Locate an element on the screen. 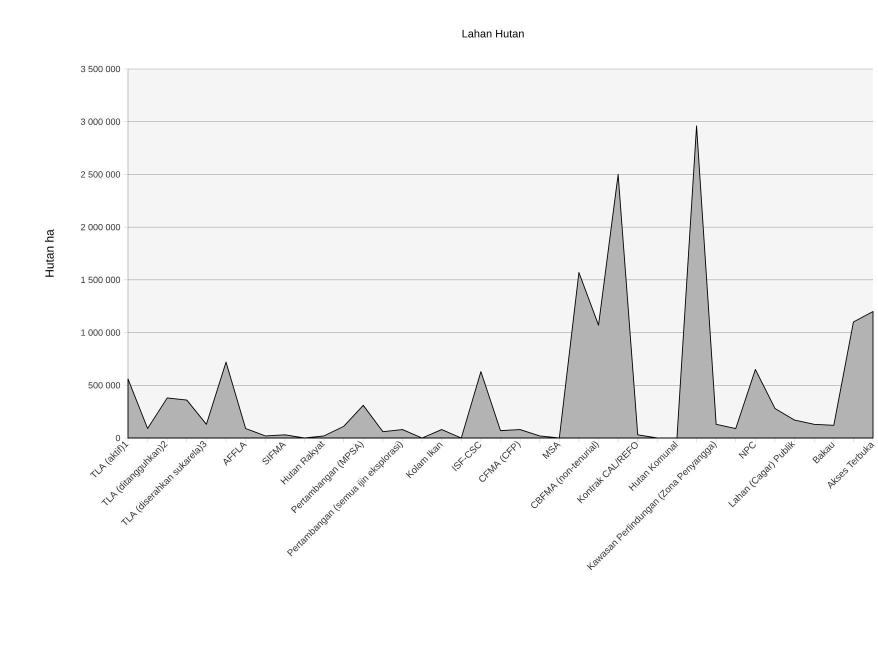 Image resolution: width=878 pixels, height=656 pixels. y-tick-label: 2 000 000 is located at coordinates (100, 227).